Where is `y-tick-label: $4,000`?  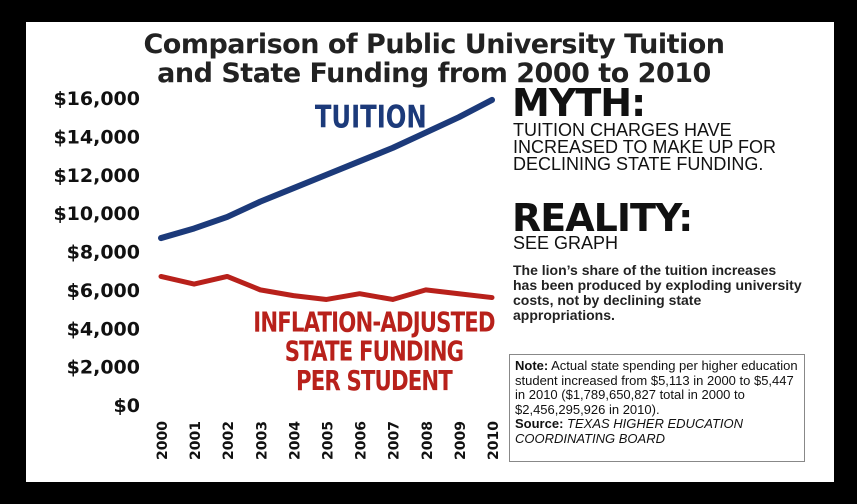
y-tick-label: $4,000 is located at coordinates (103, 329).